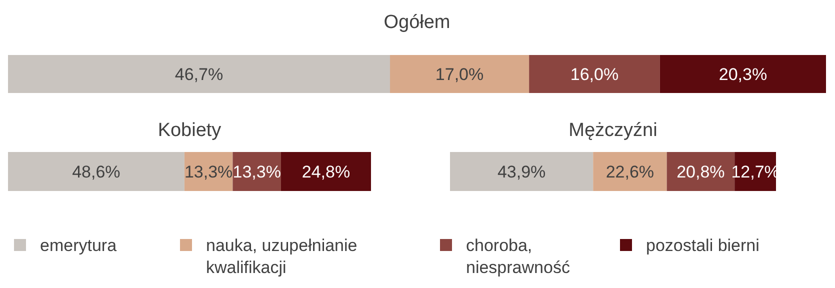  I want to click on data-label: 48,6%, so click(96, 172).